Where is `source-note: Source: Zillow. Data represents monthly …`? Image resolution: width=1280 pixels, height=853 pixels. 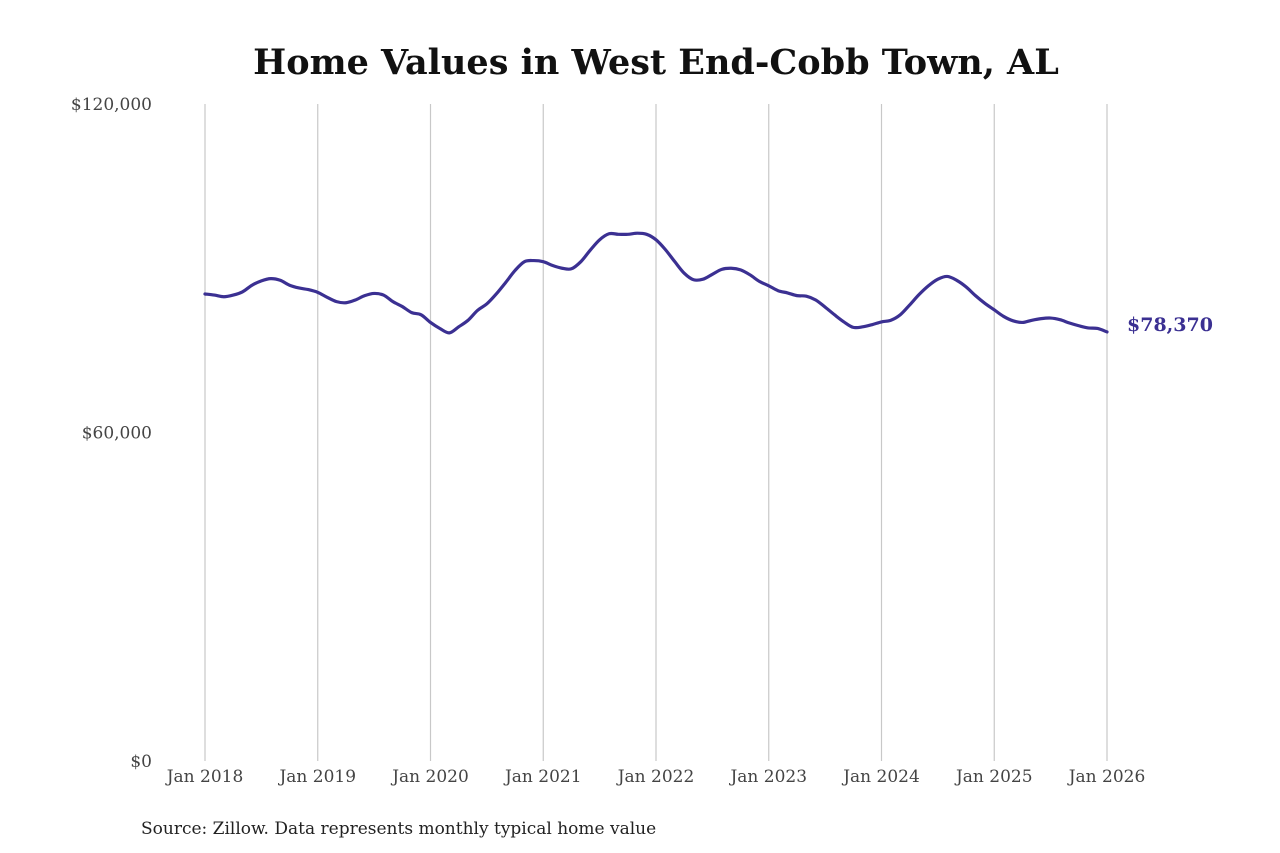 source-note: Source: Zillow. Data represents monthly … is located at coordinates (398, 829).